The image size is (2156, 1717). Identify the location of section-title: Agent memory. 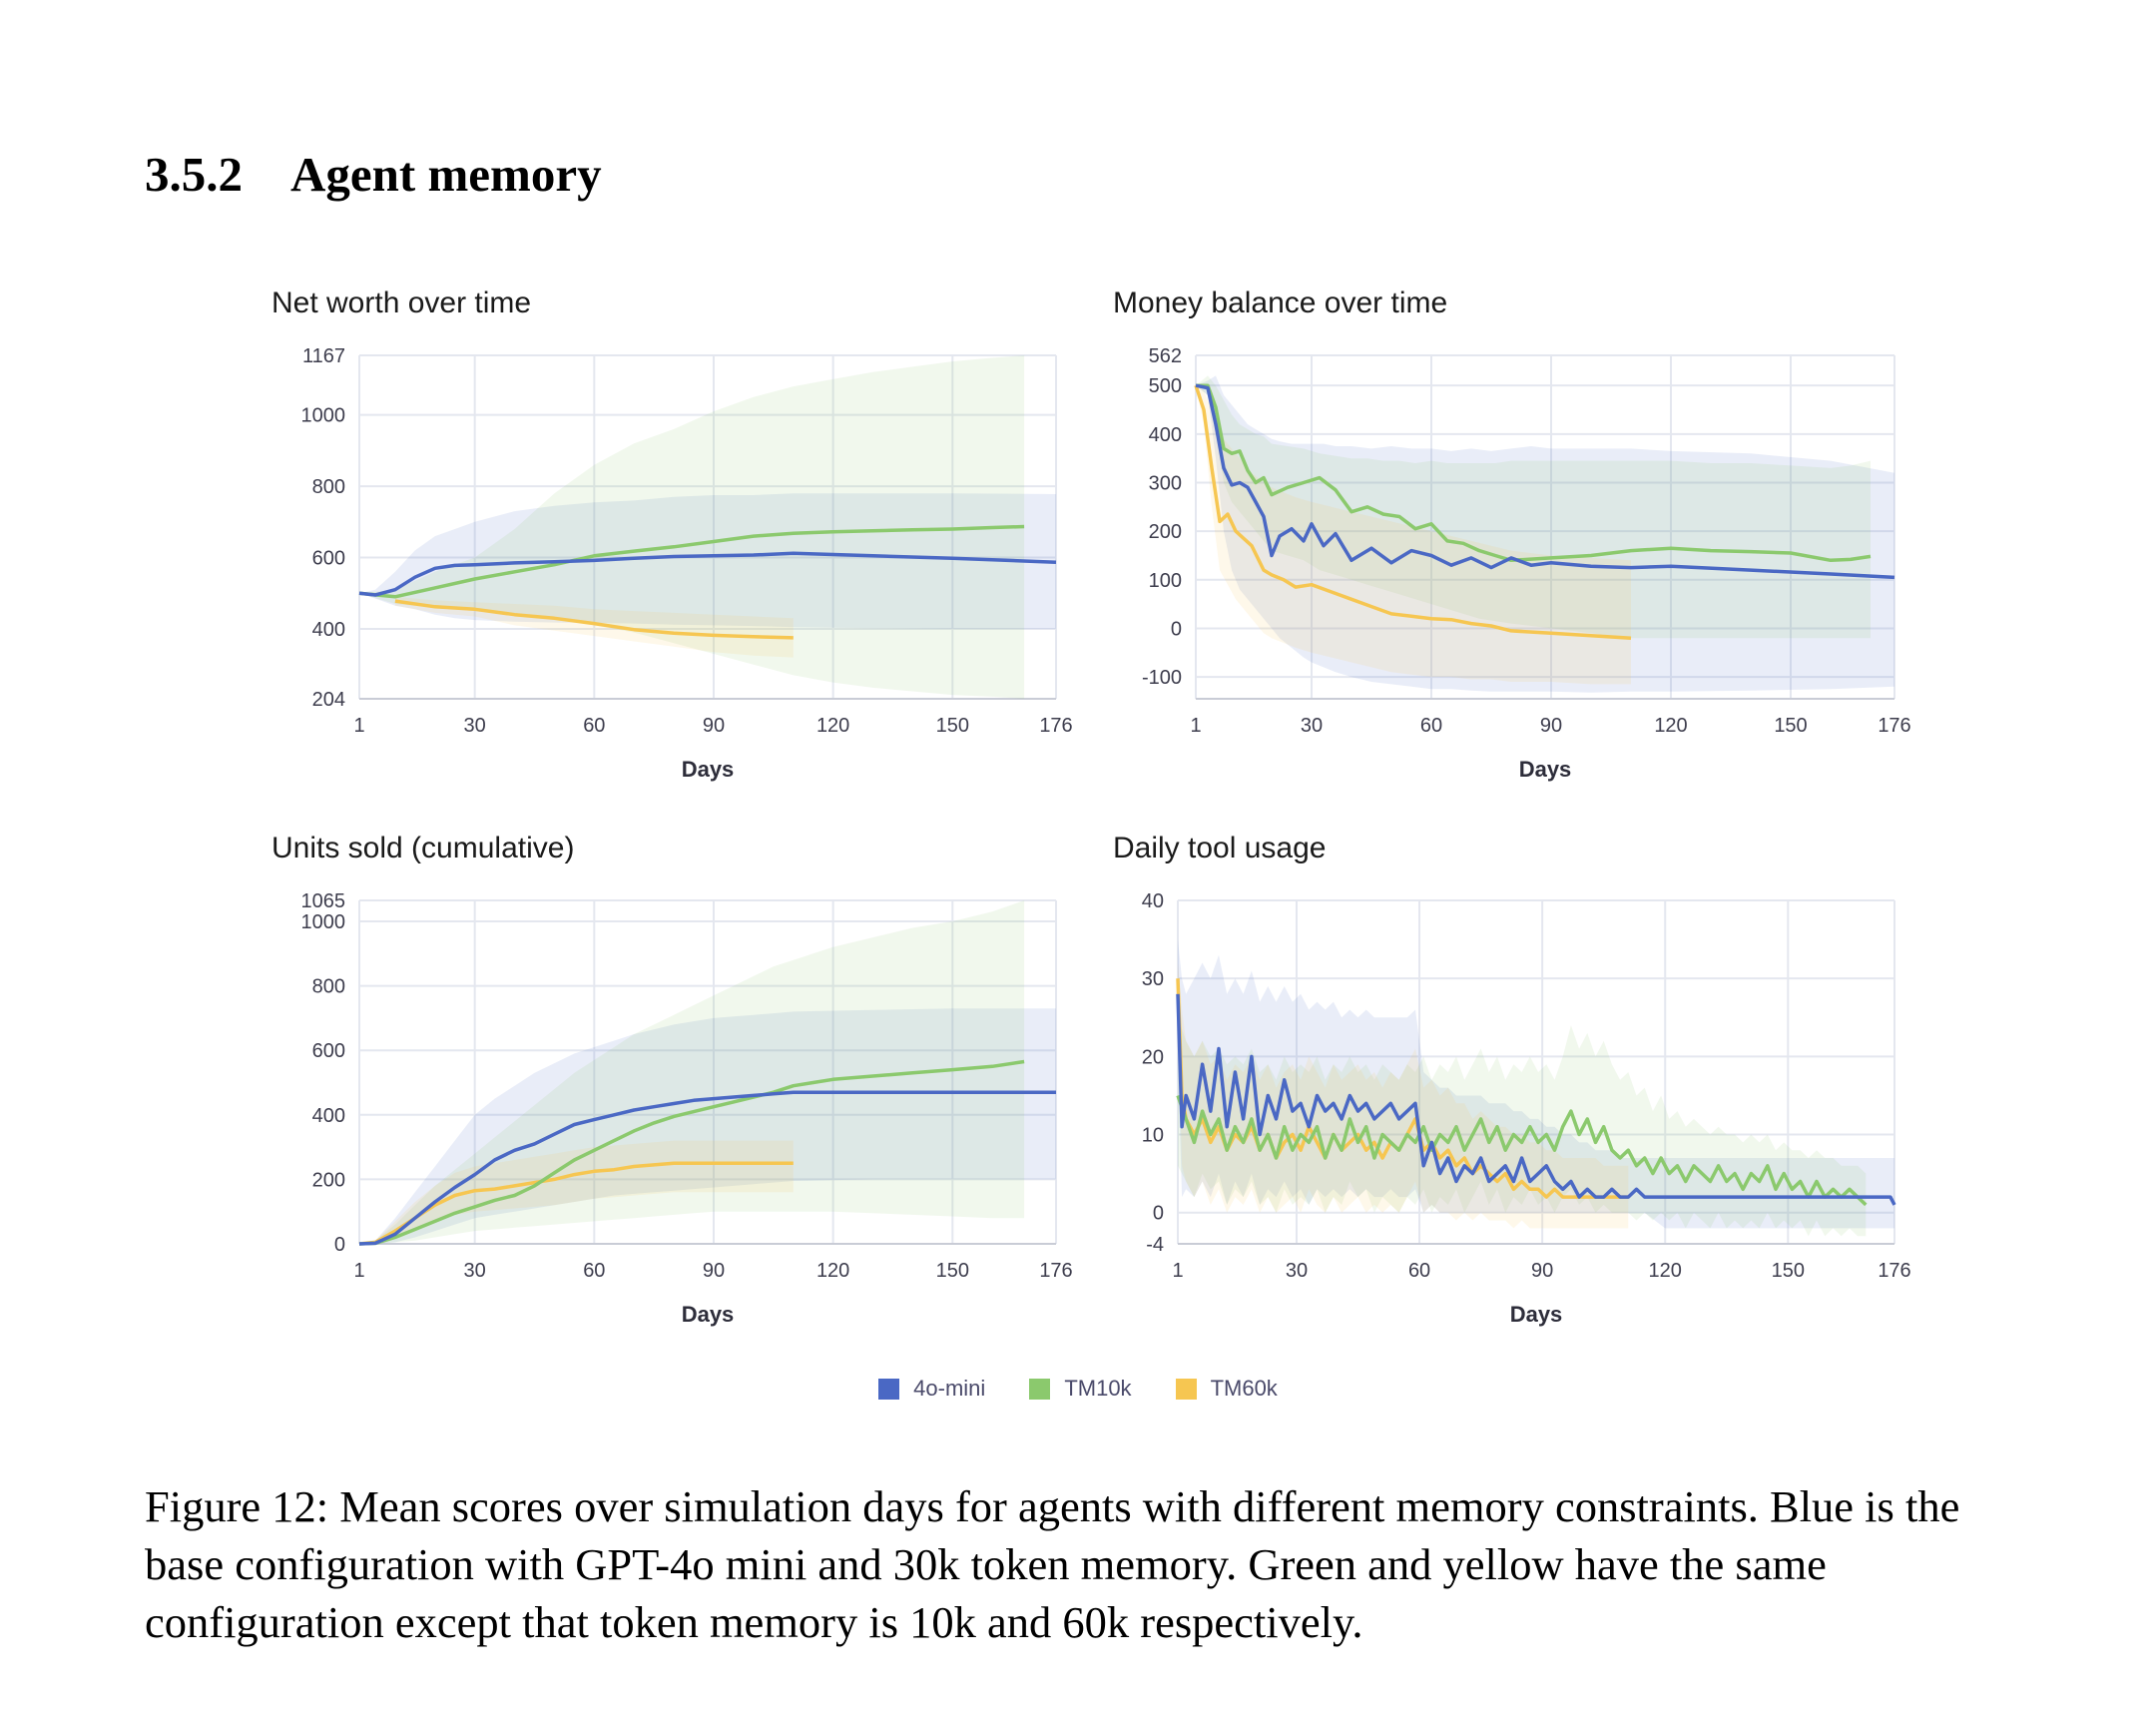
(446, 174).